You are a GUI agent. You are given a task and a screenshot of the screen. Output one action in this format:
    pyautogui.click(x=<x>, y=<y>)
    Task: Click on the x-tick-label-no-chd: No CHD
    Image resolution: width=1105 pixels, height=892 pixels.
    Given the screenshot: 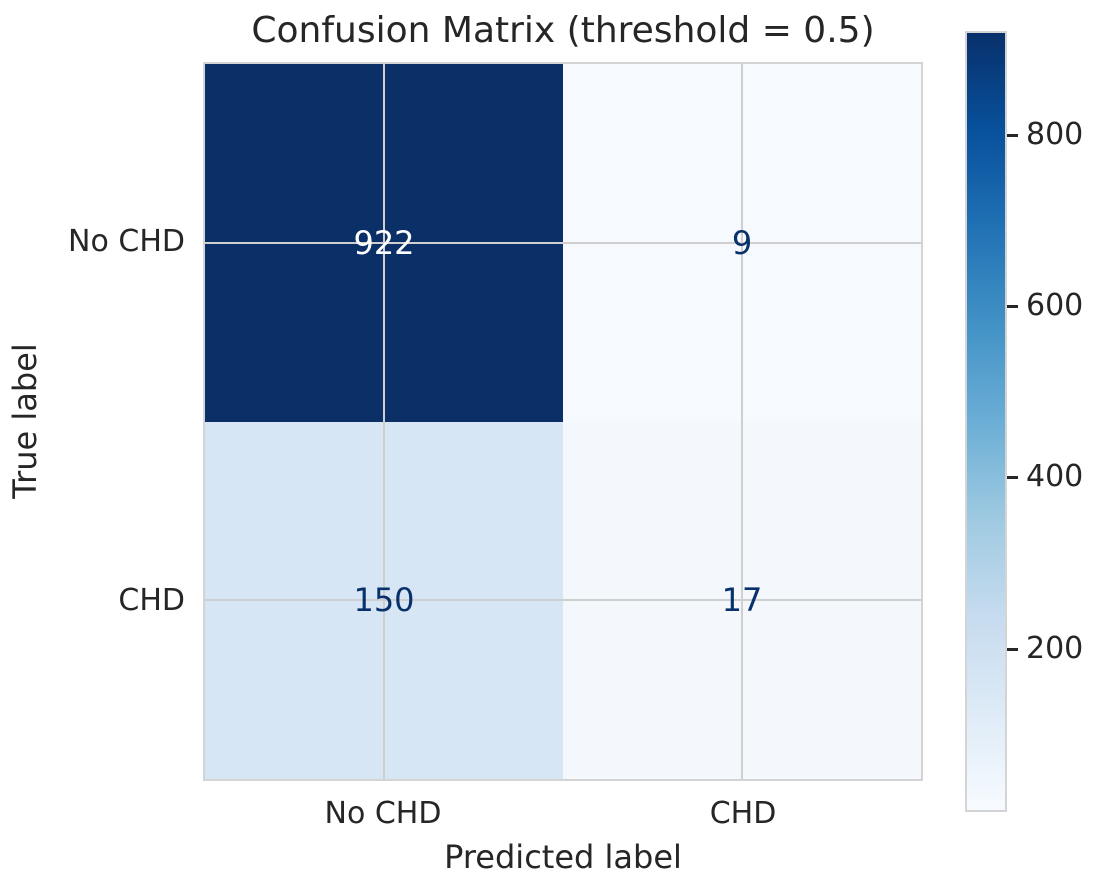 What is the action you would take?
    pyautogui.click(x=383, y=813)
    